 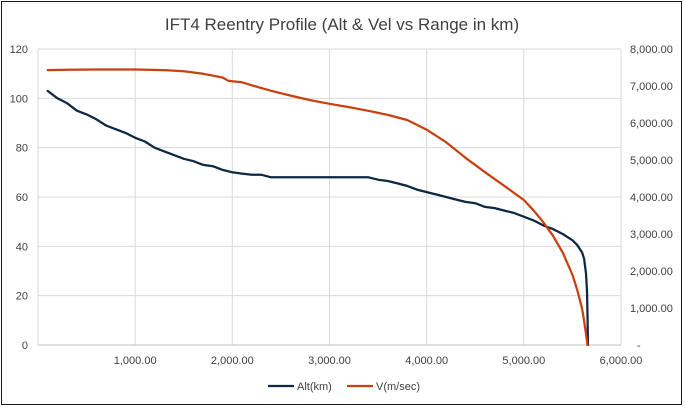 I want to click on y-left-tick-label: 100, so click(x=19, y=99).